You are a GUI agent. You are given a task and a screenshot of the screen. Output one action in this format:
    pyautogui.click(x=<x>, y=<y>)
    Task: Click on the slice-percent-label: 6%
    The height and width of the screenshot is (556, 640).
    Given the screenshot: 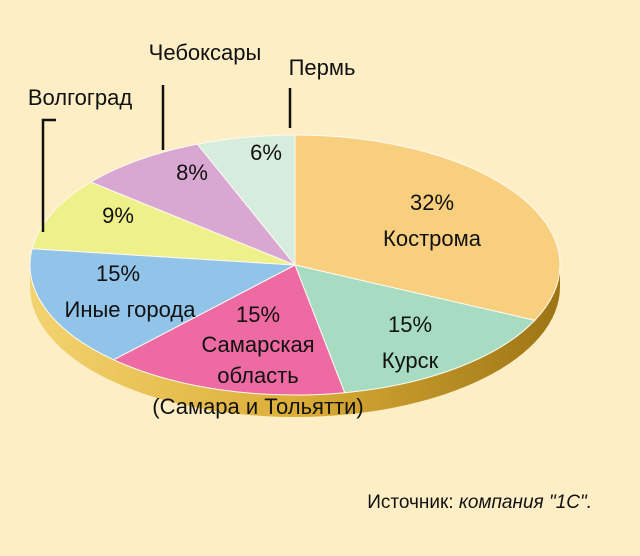 What is the action you would take?
    pyautogui.click(x=266, y=152)
    